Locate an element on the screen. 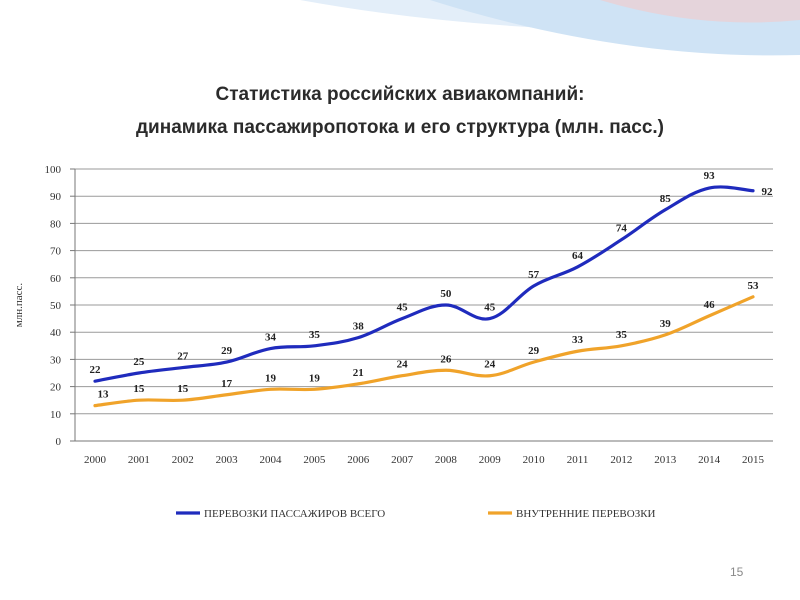  y-tick-label: 40 is located at coordinates (56, 333).